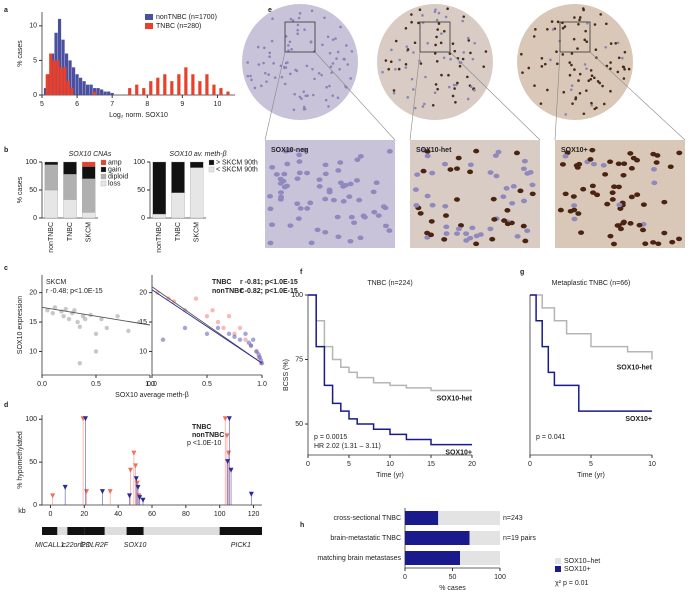  Describe the element at coordinates (550, 437) in the screenshot. I see `annotation: p = 0.041` at that location.